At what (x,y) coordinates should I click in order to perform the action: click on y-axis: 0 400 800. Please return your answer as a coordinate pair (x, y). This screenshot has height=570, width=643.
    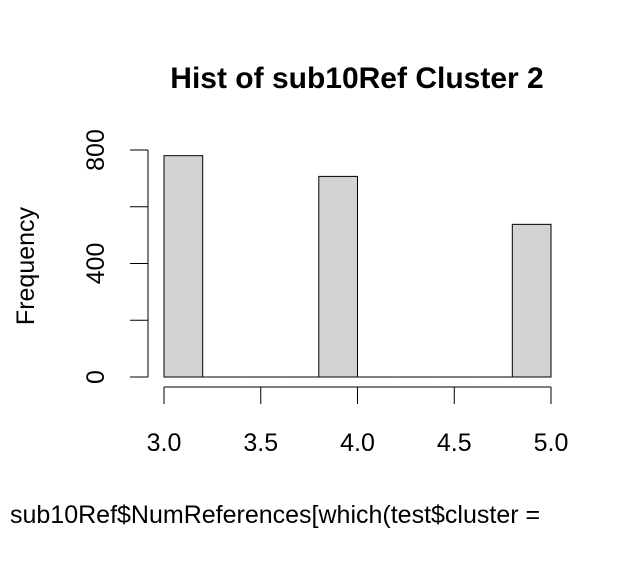
    Looking at the image, I should click on (115, 256).